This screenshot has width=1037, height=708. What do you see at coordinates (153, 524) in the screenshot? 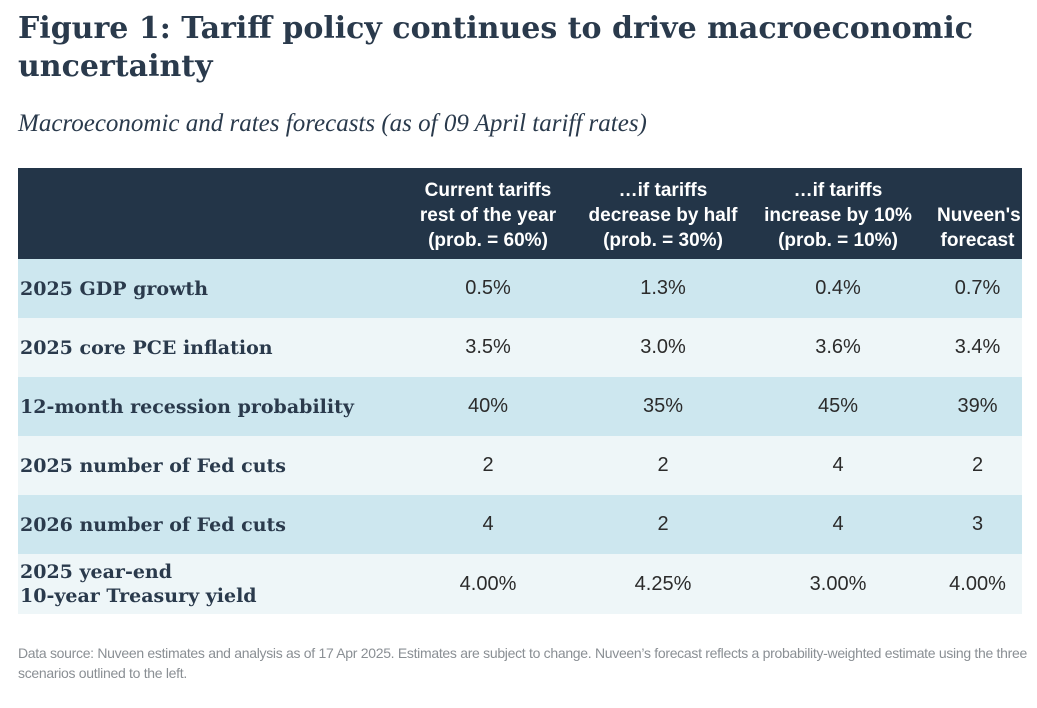
I see `row-label: 2026 number of Fed cuts` at bounding box center [153, 524].